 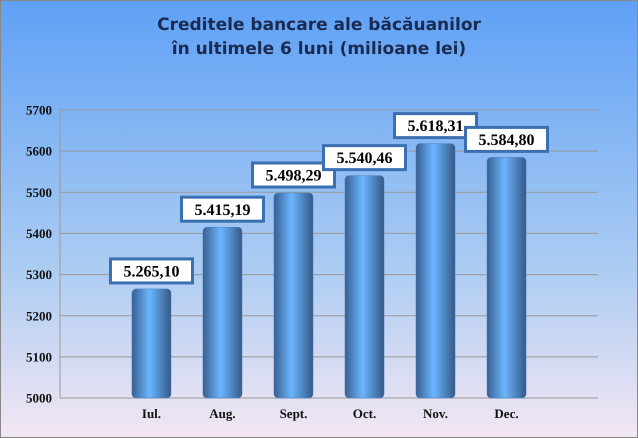 I want to click on data-label: 5.618,31, so click(x=436, y=127).